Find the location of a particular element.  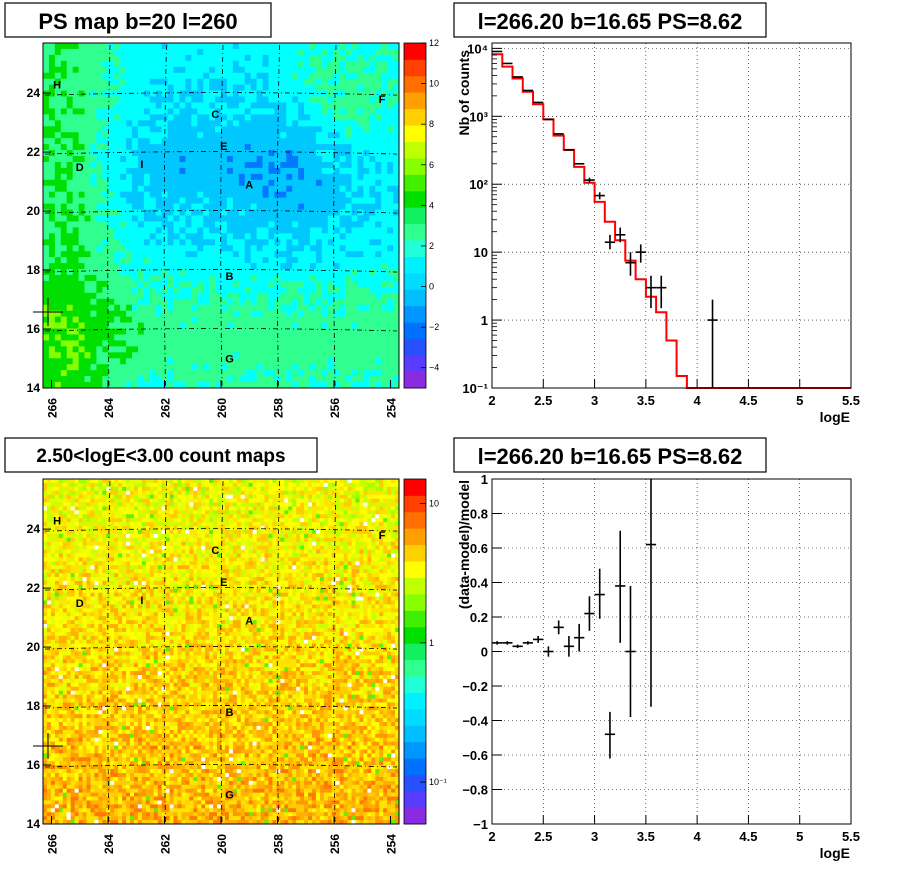

grid-meridian is located at coordinates (335, 215).